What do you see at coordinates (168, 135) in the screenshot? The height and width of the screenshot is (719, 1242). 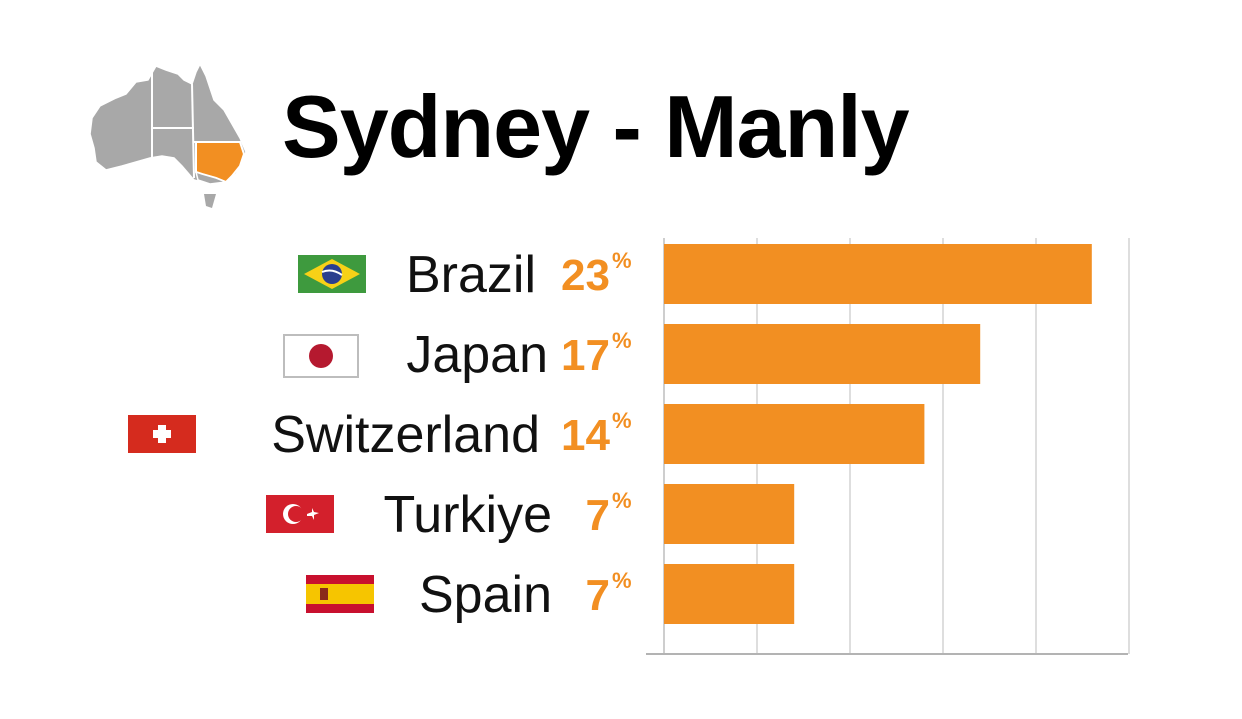 I see `australia-map-icon` at bounding box center [168, 135].